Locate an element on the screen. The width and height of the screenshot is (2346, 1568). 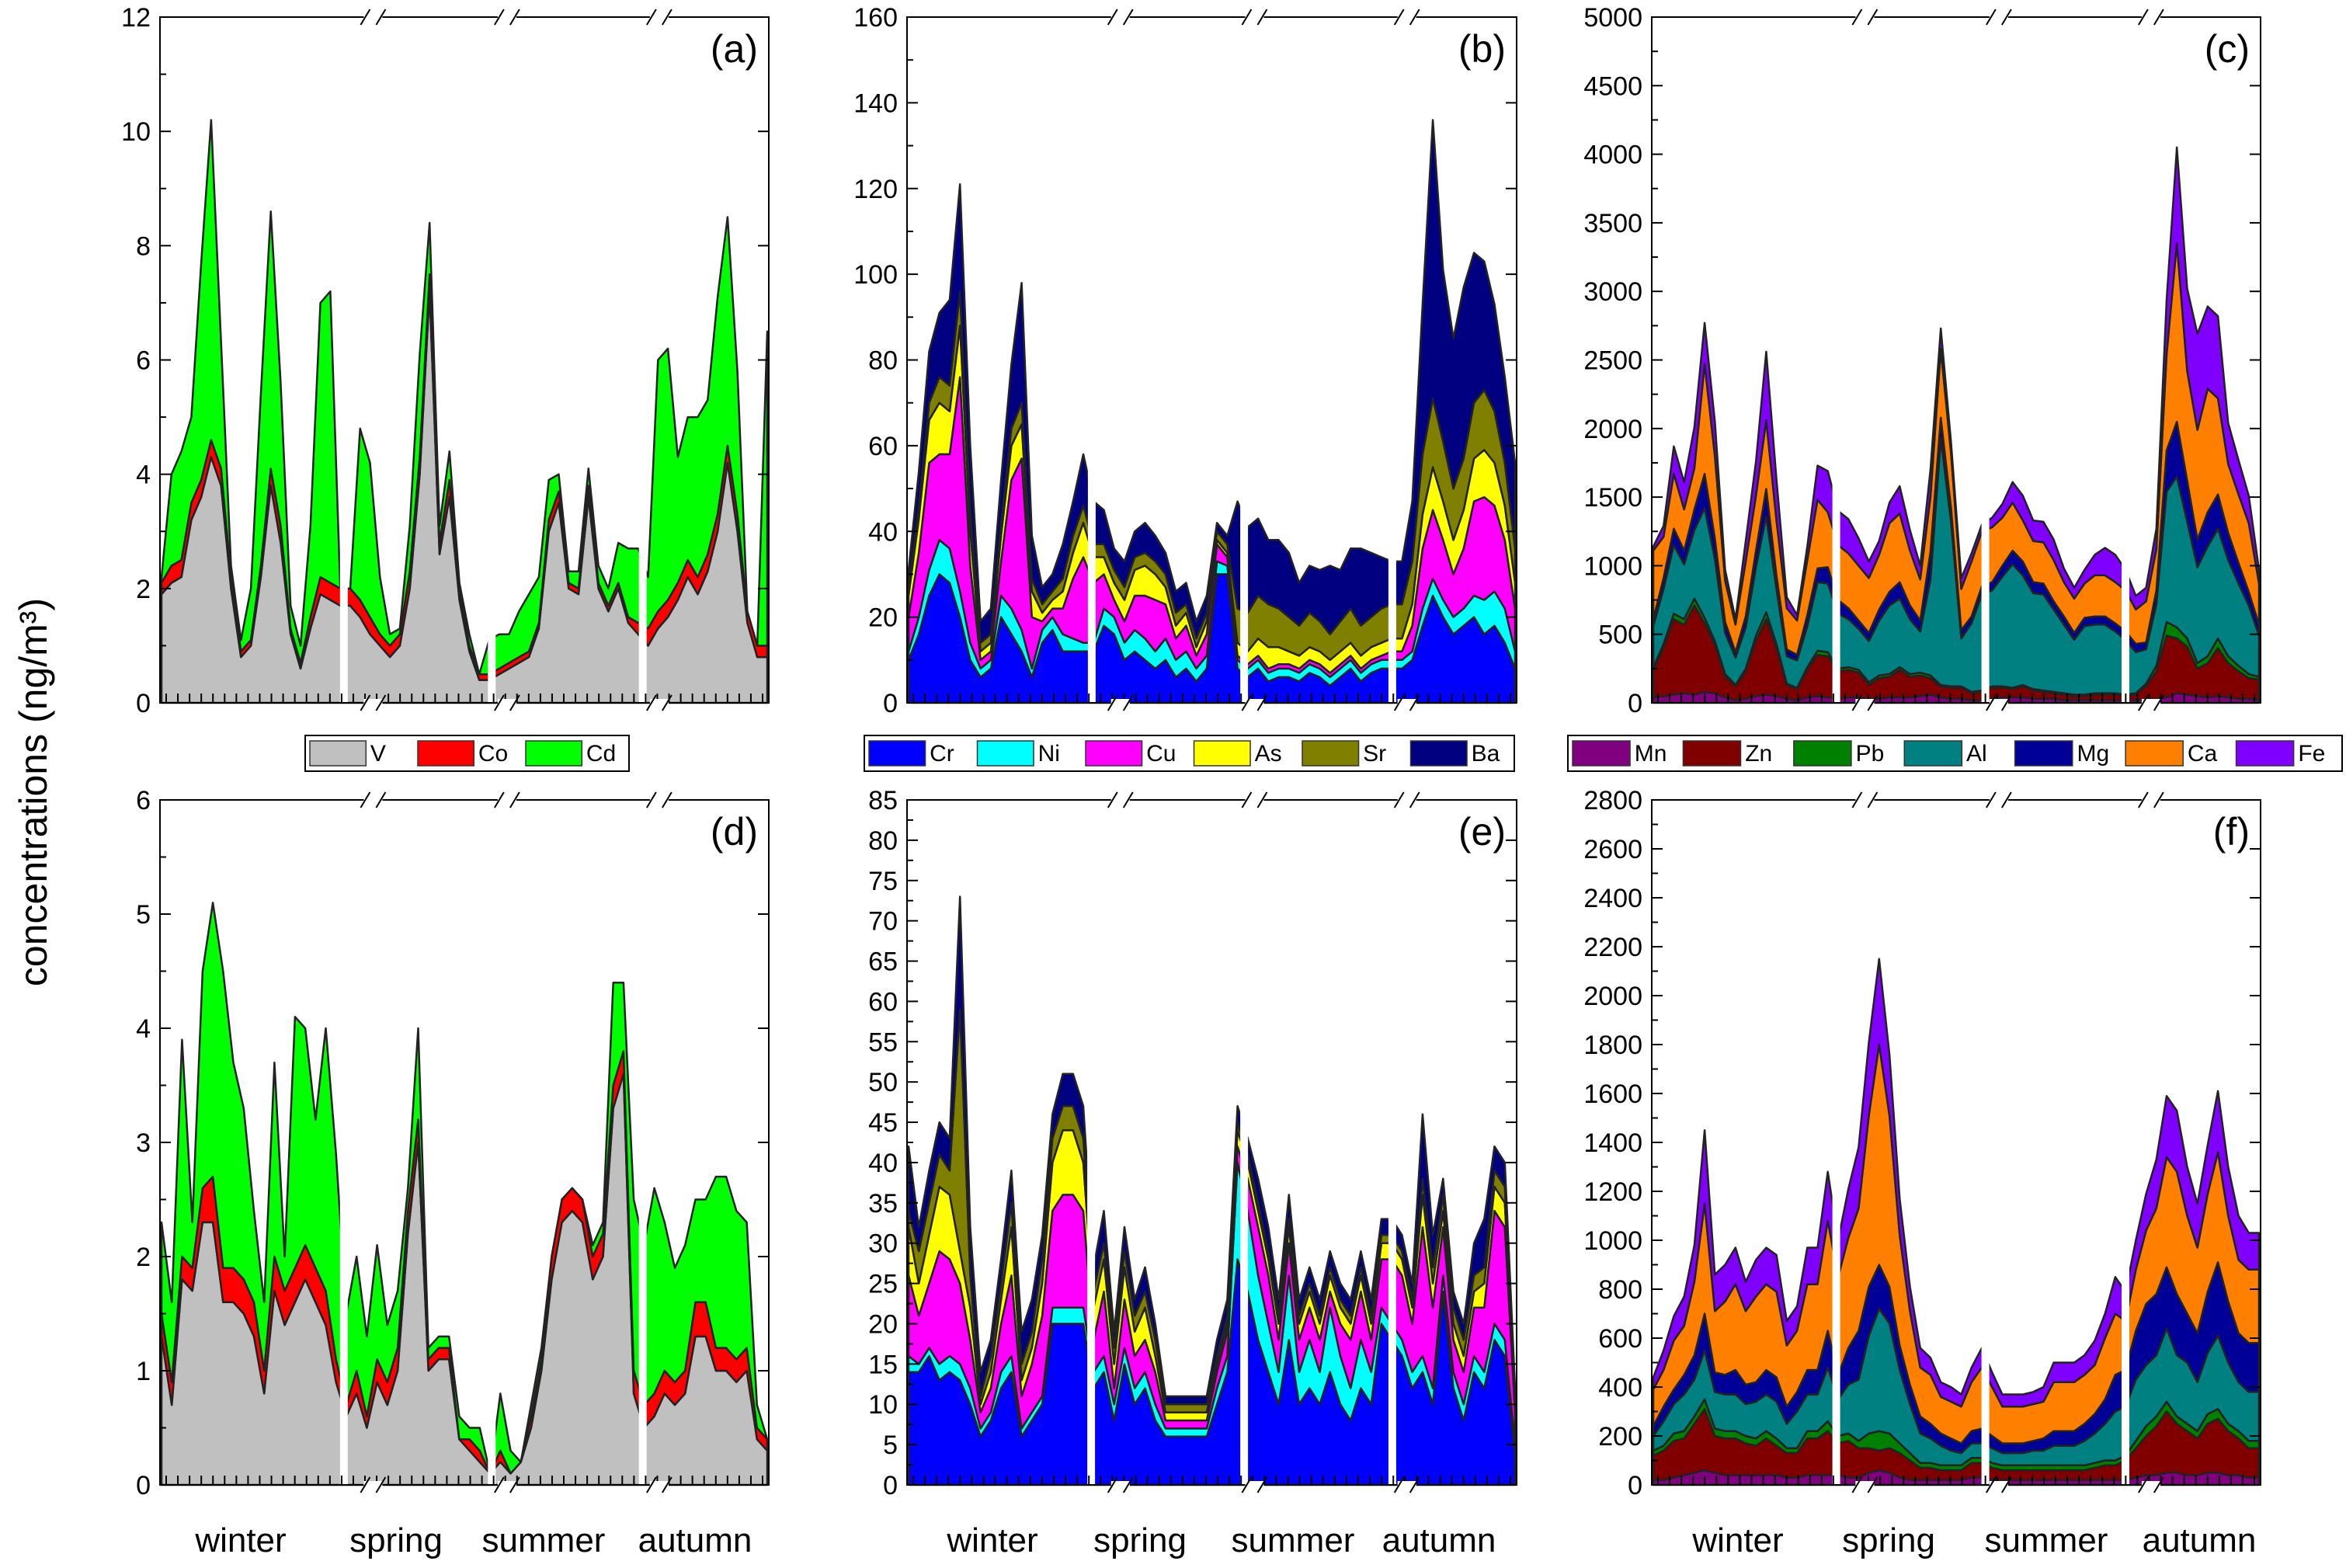
y-tick-label: 2800 is located at coordinates (1613, 801).